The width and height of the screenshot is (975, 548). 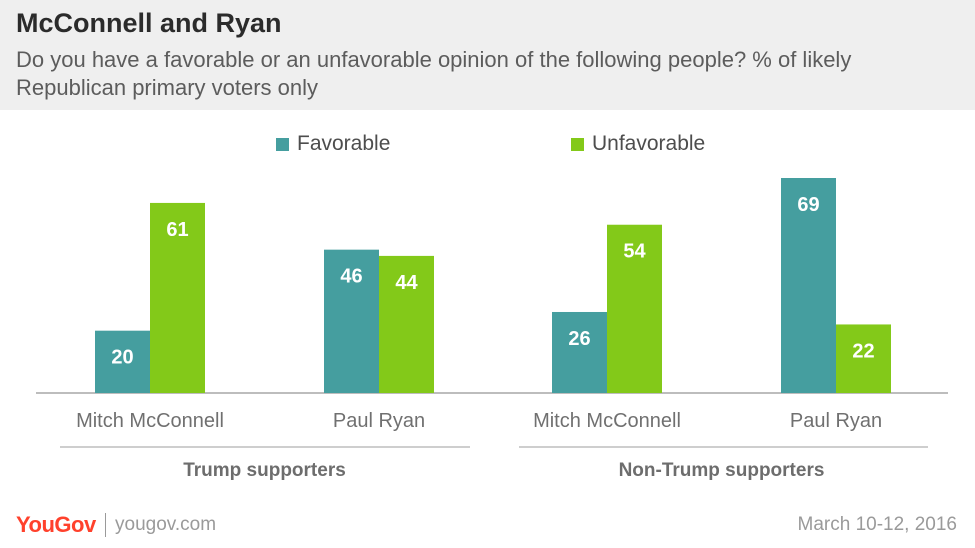 What do you see at coordinates (863, 351) in the screenshot?
I see `data-label-unfavorable-3: 22` at bounding box center [863, 351].